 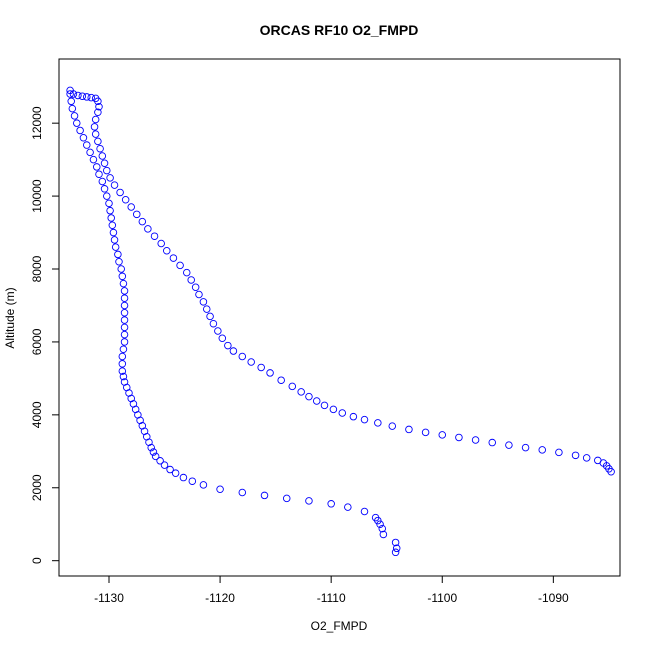 What do you see at coordinates (331, 598) in the screenshot?
I see `x-tick-label: -1110` at bounding box center [331, 598].